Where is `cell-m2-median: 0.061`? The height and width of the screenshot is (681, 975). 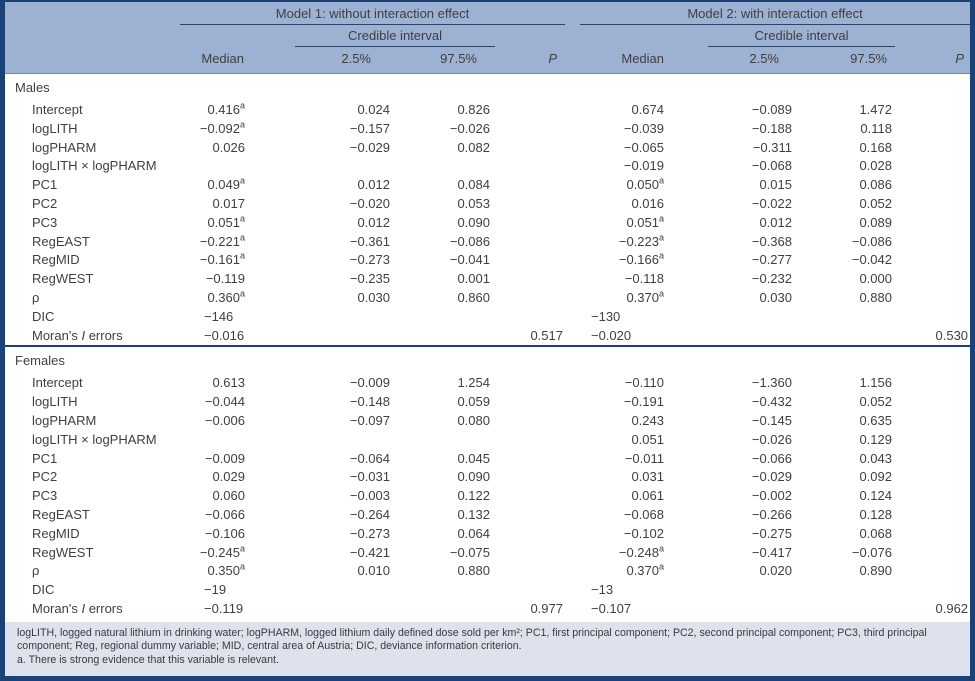
cell-m2-median: 0.061 is located at coordinates (647, 496).